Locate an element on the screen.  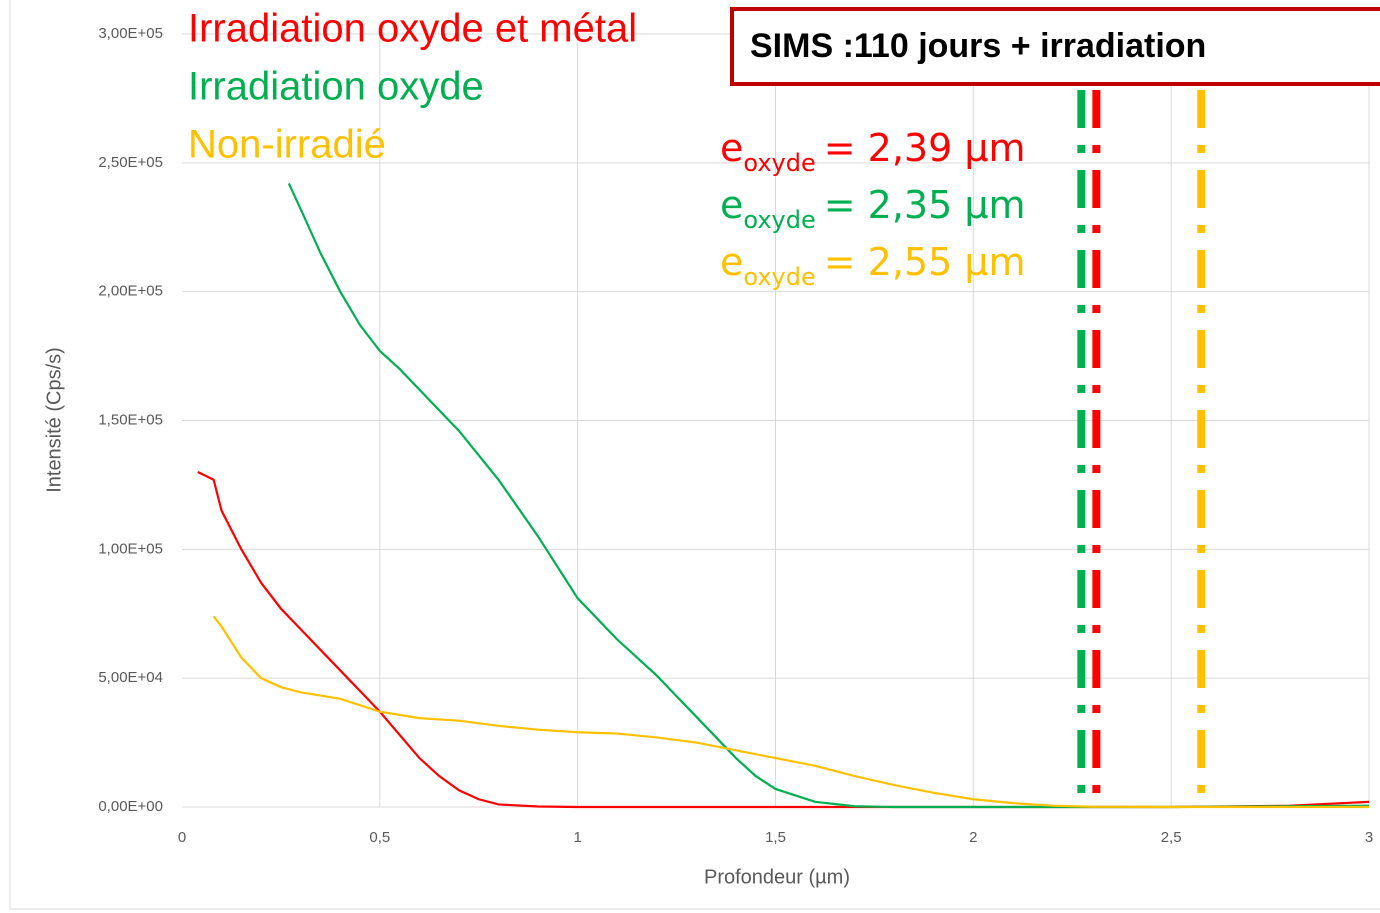
x-tick-label: 2 is located at coordinates (973, 837).